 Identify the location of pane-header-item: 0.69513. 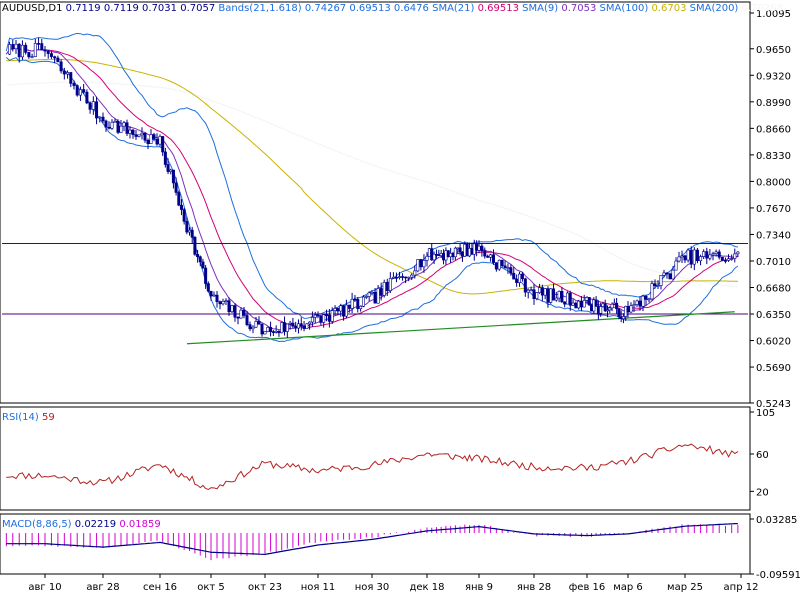
(498, 8).